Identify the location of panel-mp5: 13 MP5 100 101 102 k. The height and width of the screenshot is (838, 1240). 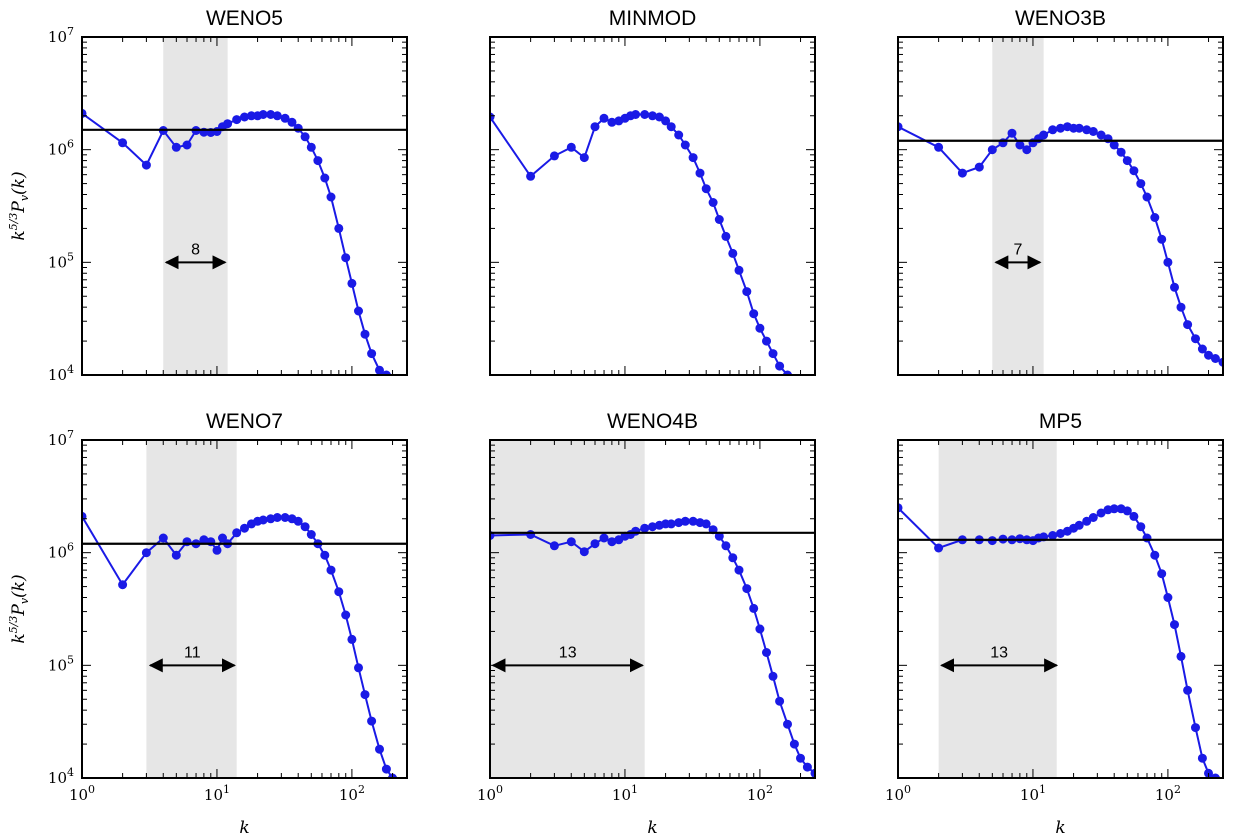
(1054, 624).